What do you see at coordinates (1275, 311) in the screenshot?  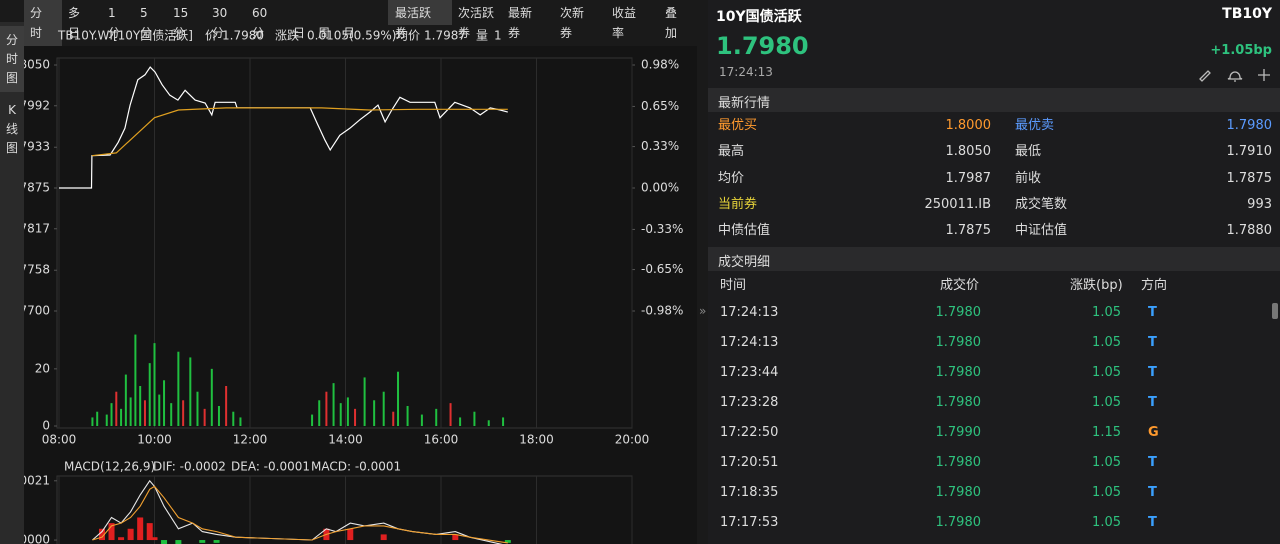 I see `scrollbar` at bounding box center [1275, 311].